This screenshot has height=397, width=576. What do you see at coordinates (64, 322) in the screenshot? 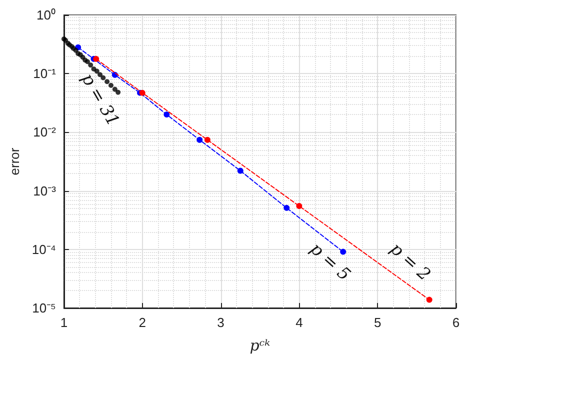
I see `x-tick-label: 1` at bounding box center [64, 322].